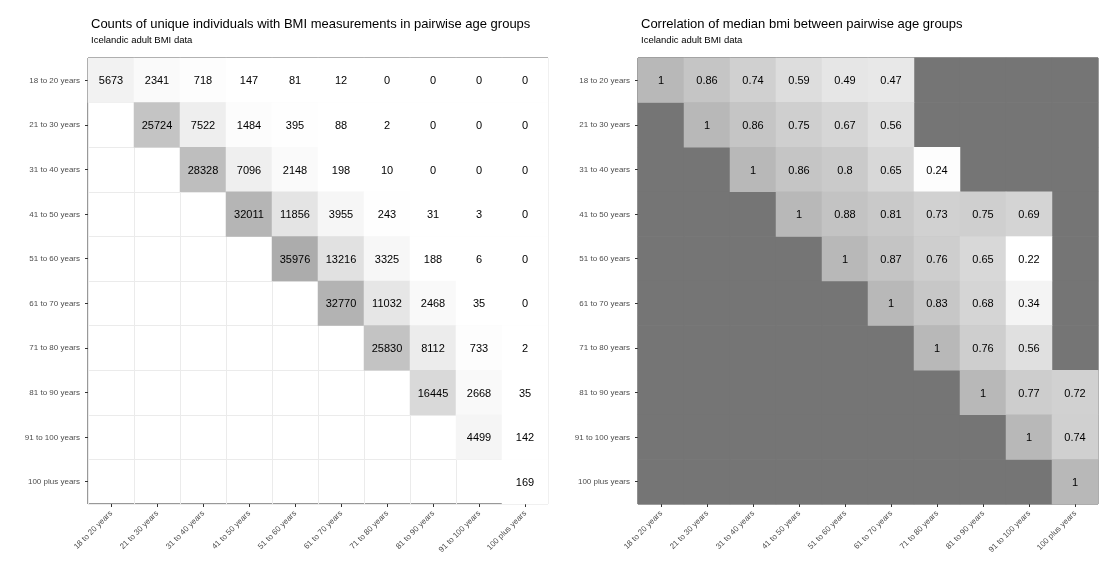 This screenshot has height=574, width=1113. I want to click on data-label: 733, so click(479, 347).